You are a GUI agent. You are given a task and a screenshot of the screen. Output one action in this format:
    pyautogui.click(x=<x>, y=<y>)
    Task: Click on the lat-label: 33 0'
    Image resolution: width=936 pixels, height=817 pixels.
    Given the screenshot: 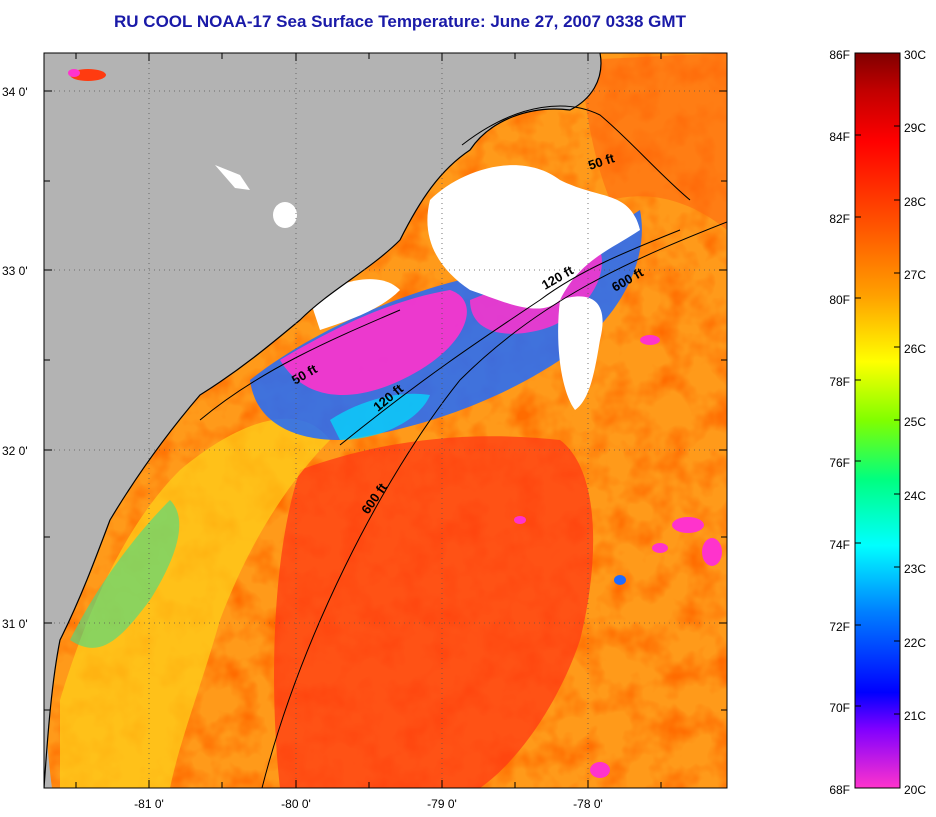 What is the action you would take?
    pyautogui.click(x=15, y=271)
    